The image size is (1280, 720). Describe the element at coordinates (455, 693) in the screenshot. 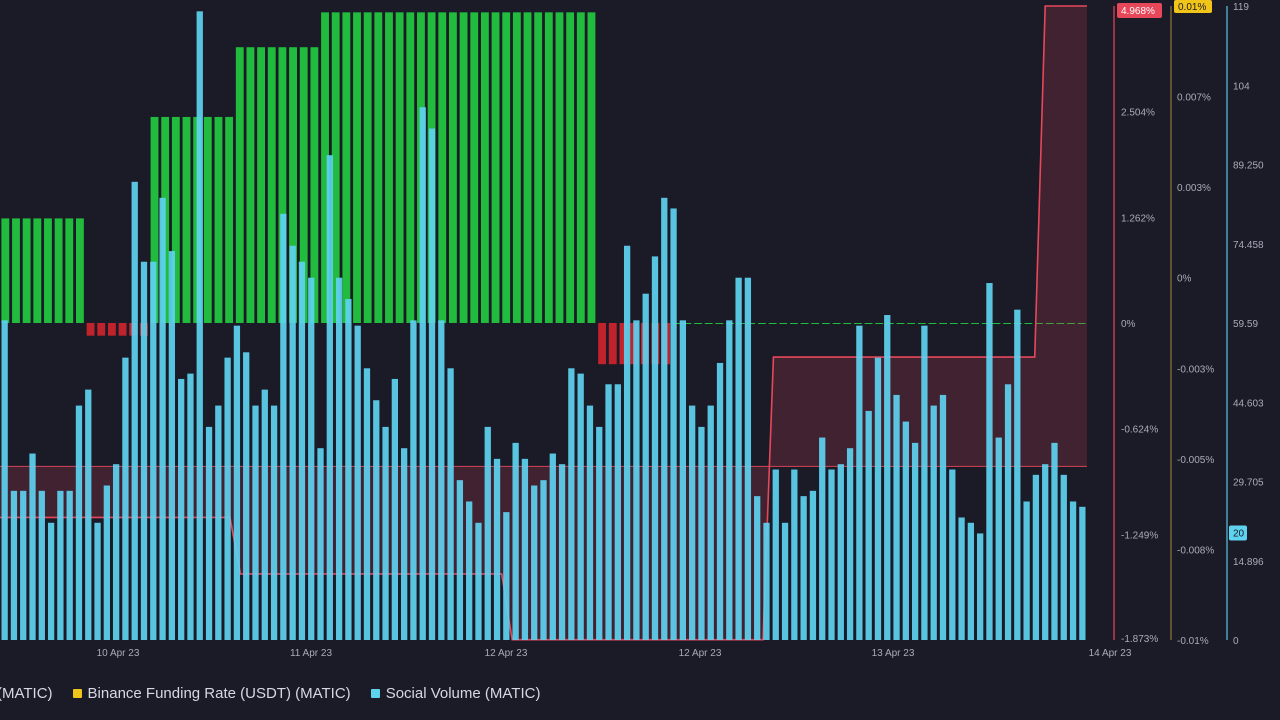

I see `legend-item-social-volume: Social Volume (MATIC)` at that location.